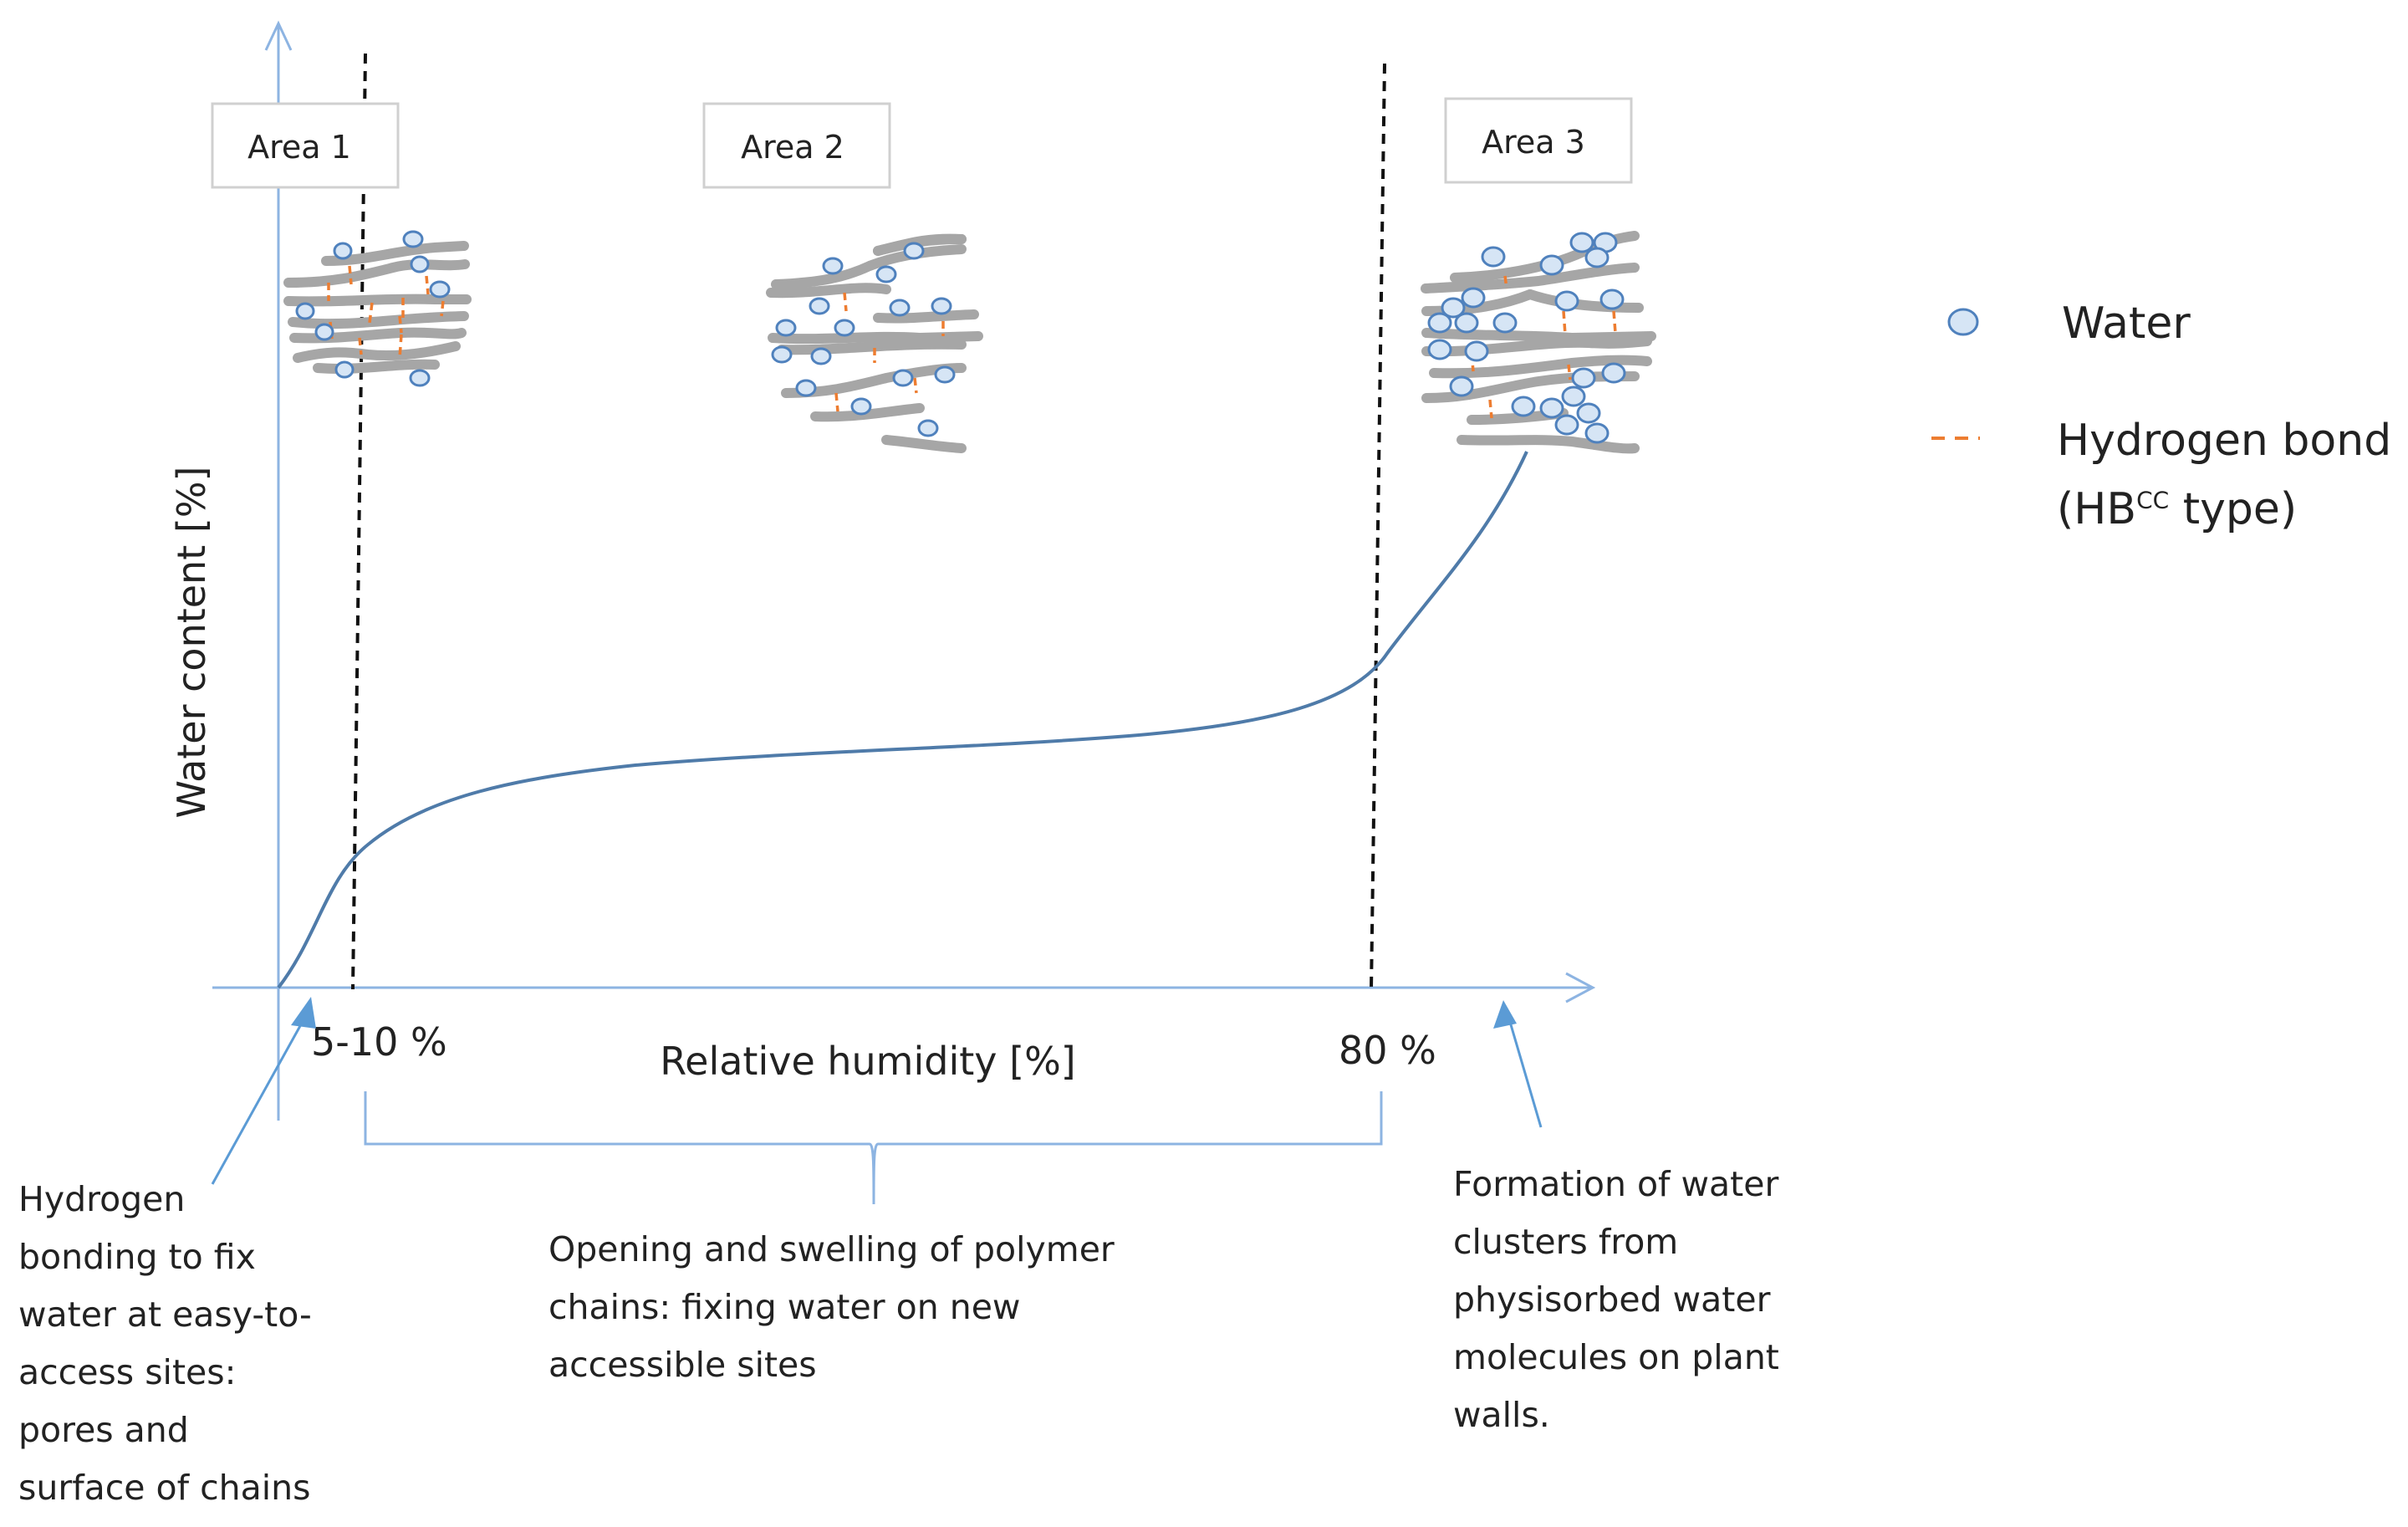 The width and height of the screenshot is (2408, 1527). I want to click on area-label-1: Area 1, so click(299, 147).